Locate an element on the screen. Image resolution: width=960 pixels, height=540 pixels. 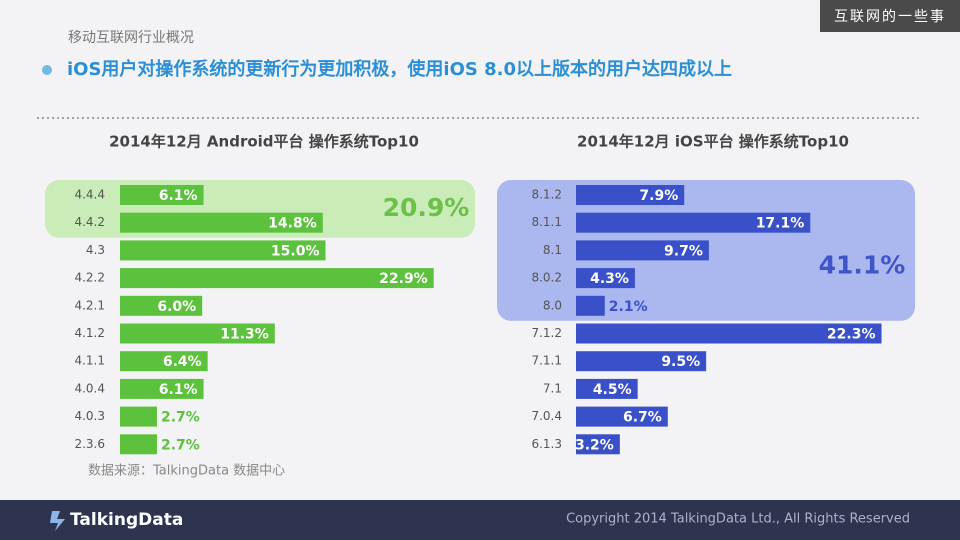
watermark-box is located at coordinates (890, 16).